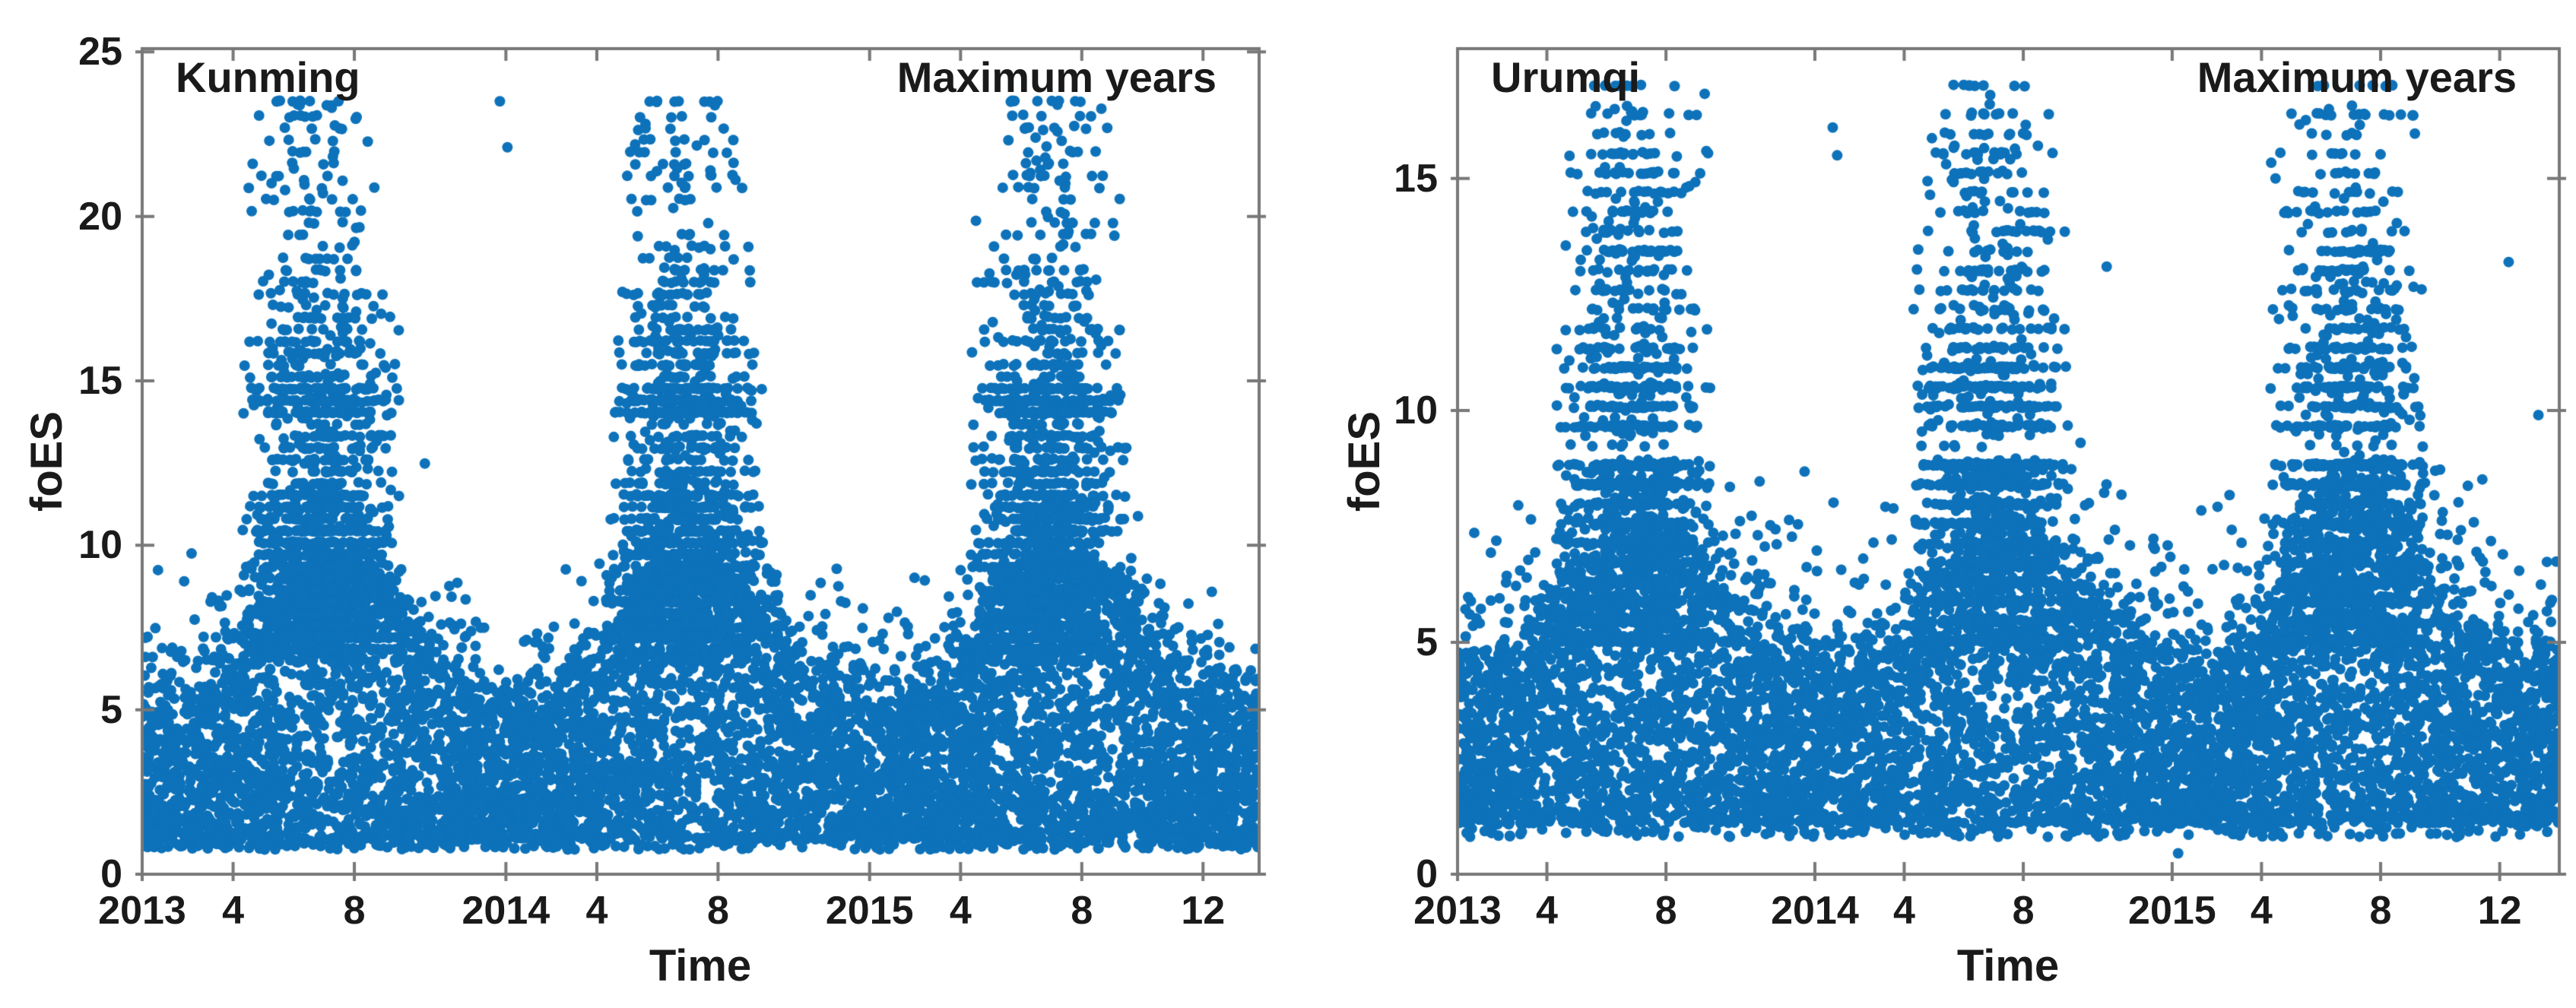 The width and height of the screenshot is (2576, 1008). What do you see at coordinates (1056, 77) in the screenshot?
I see `panel-annotation-kunming: Maximum years` at bounding box center [1056, 77].